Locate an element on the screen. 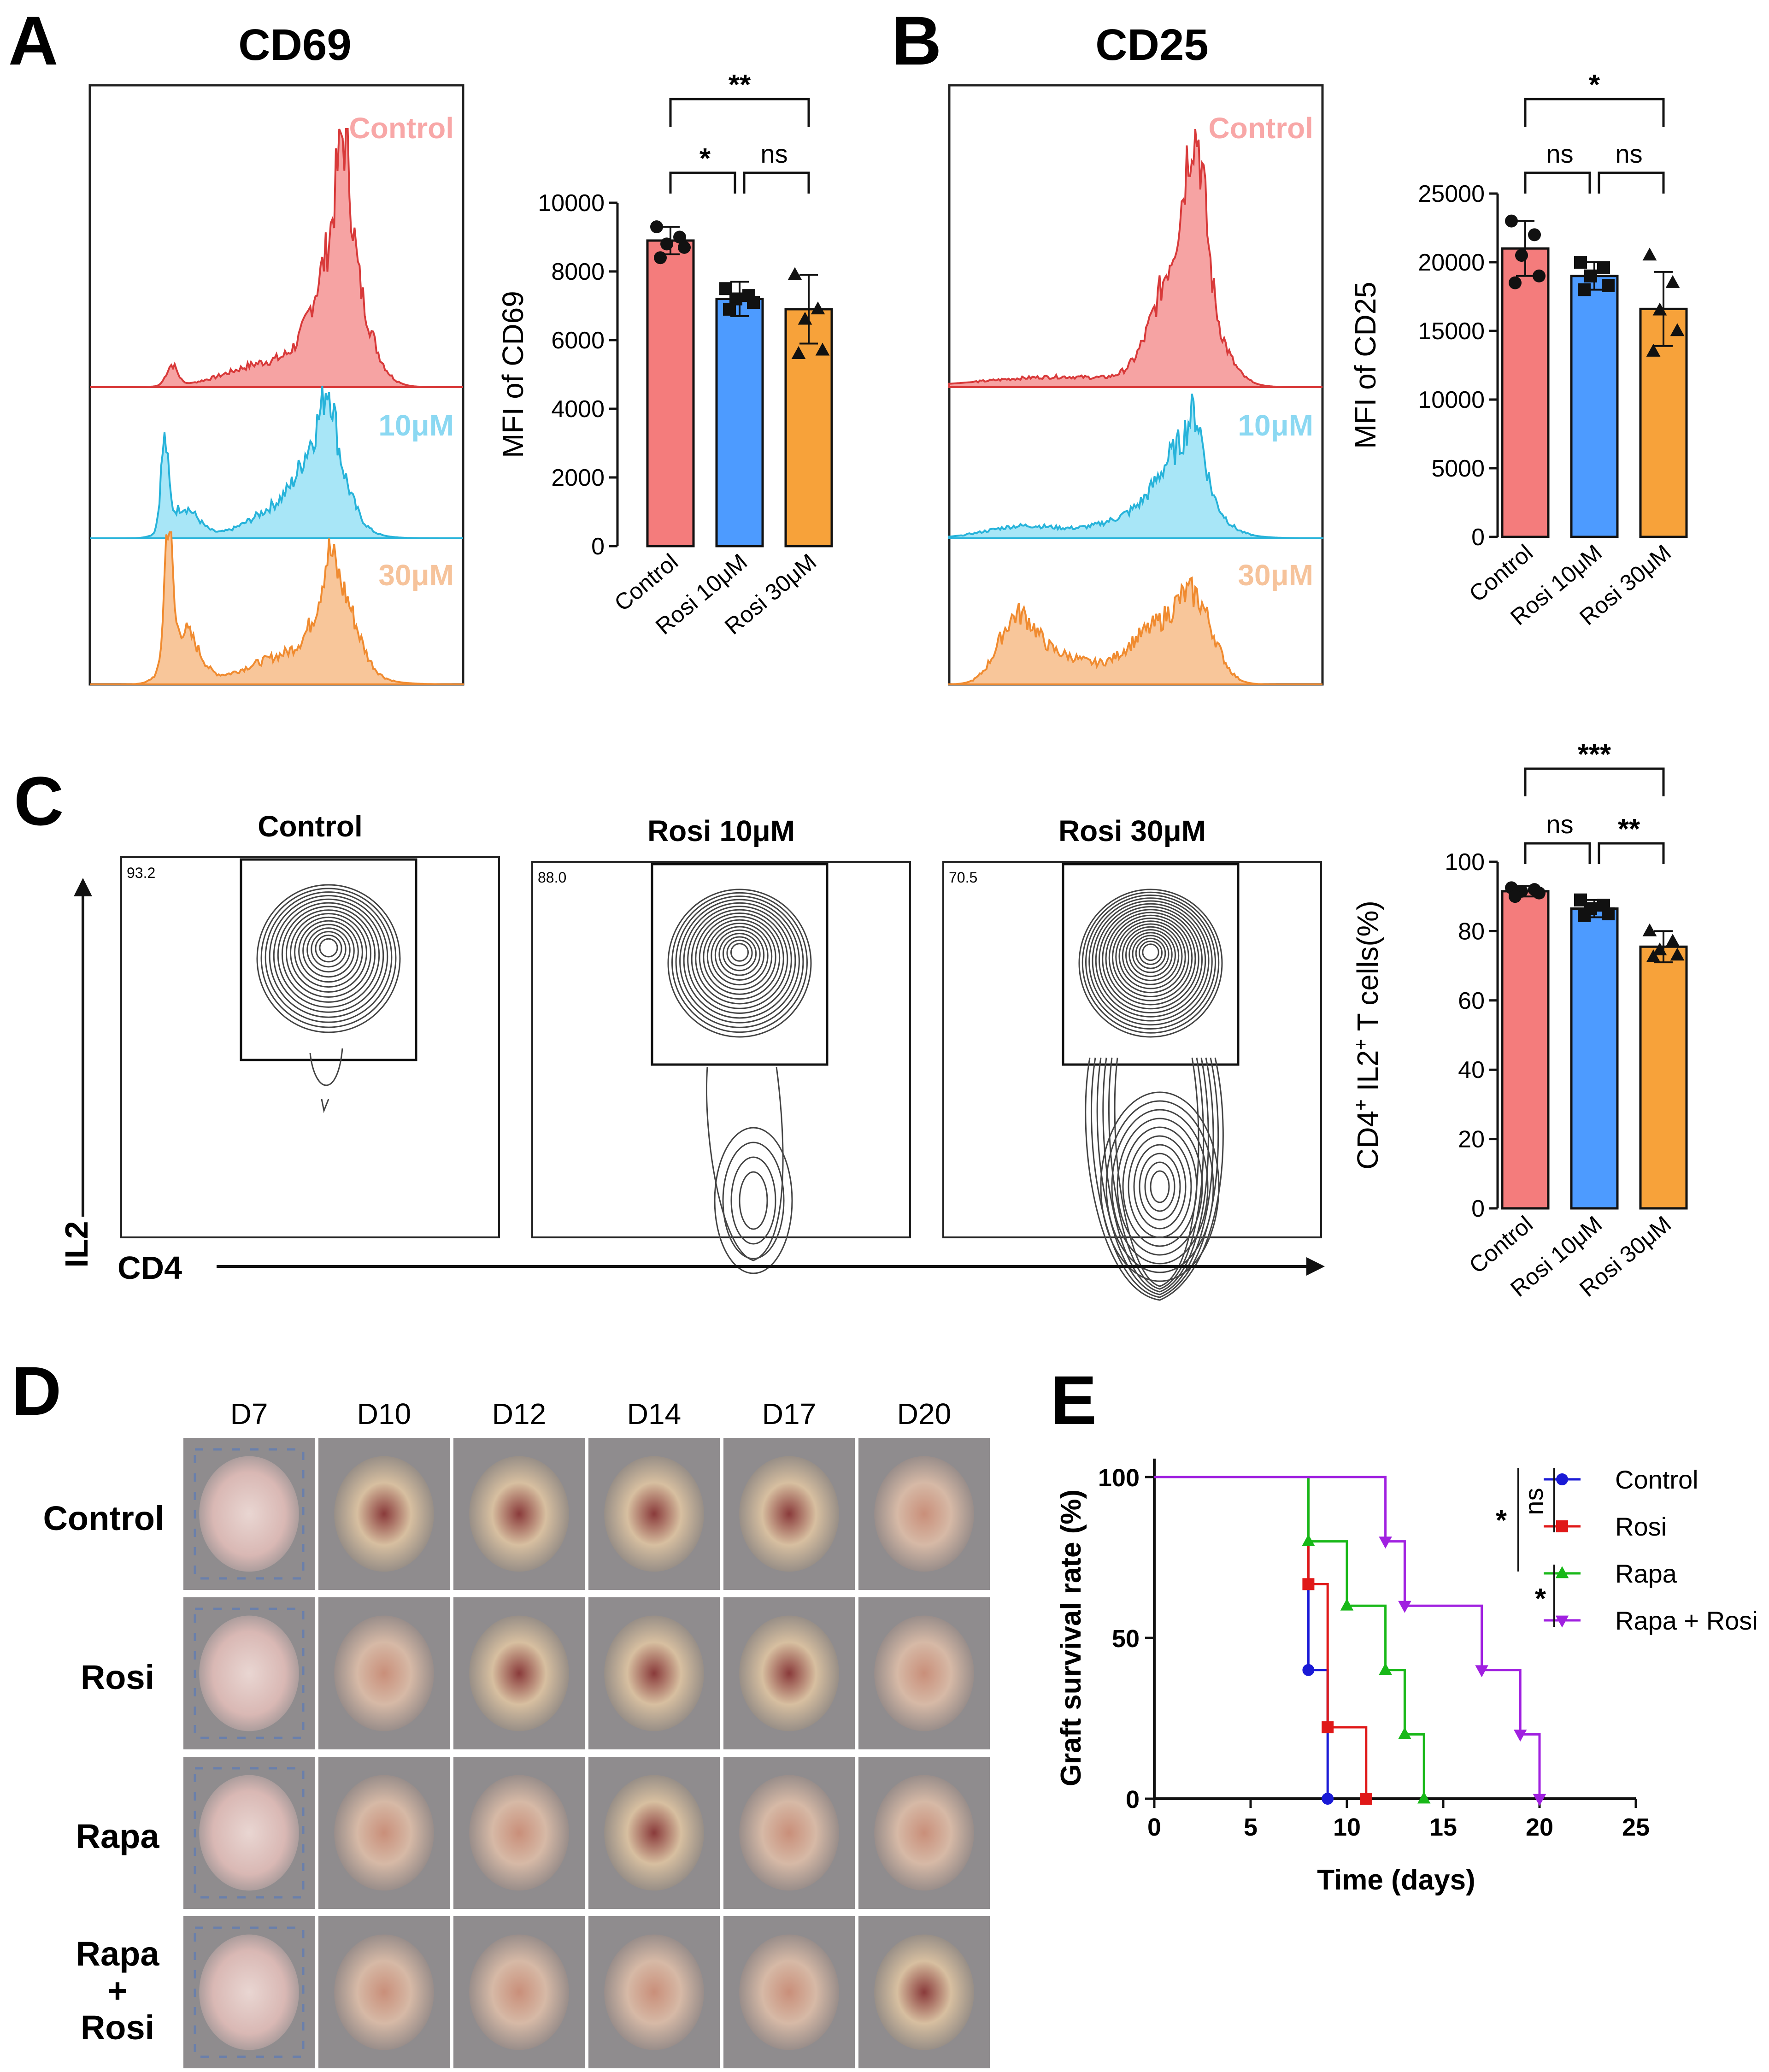 The width and height of the screenshot is (1769, 2072). gate-percentage: 93.2 is located at coordinates (141, 873).